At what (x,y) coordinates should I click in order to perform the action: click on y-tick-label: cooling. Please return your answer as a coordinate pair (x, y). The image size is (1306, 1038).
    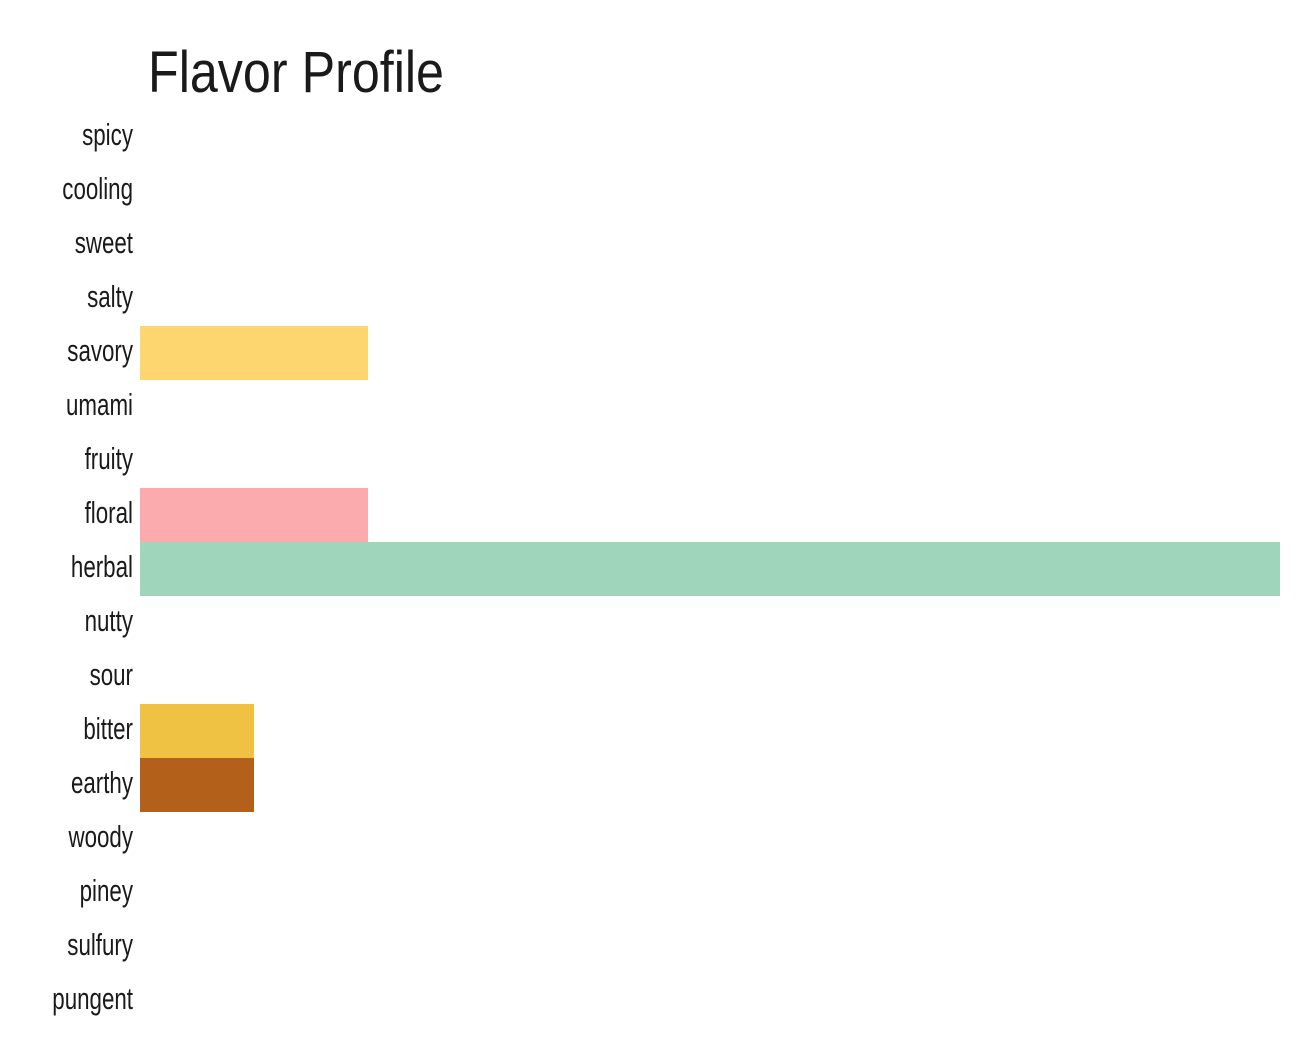
    Looking at the image, I should click on (97, 188).